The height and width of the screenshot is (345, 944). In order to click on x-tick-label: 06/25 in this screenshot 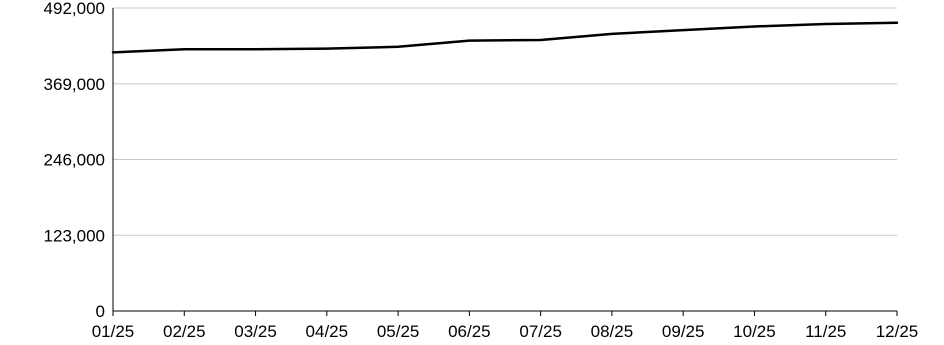, I will do `click(469, 331)`.